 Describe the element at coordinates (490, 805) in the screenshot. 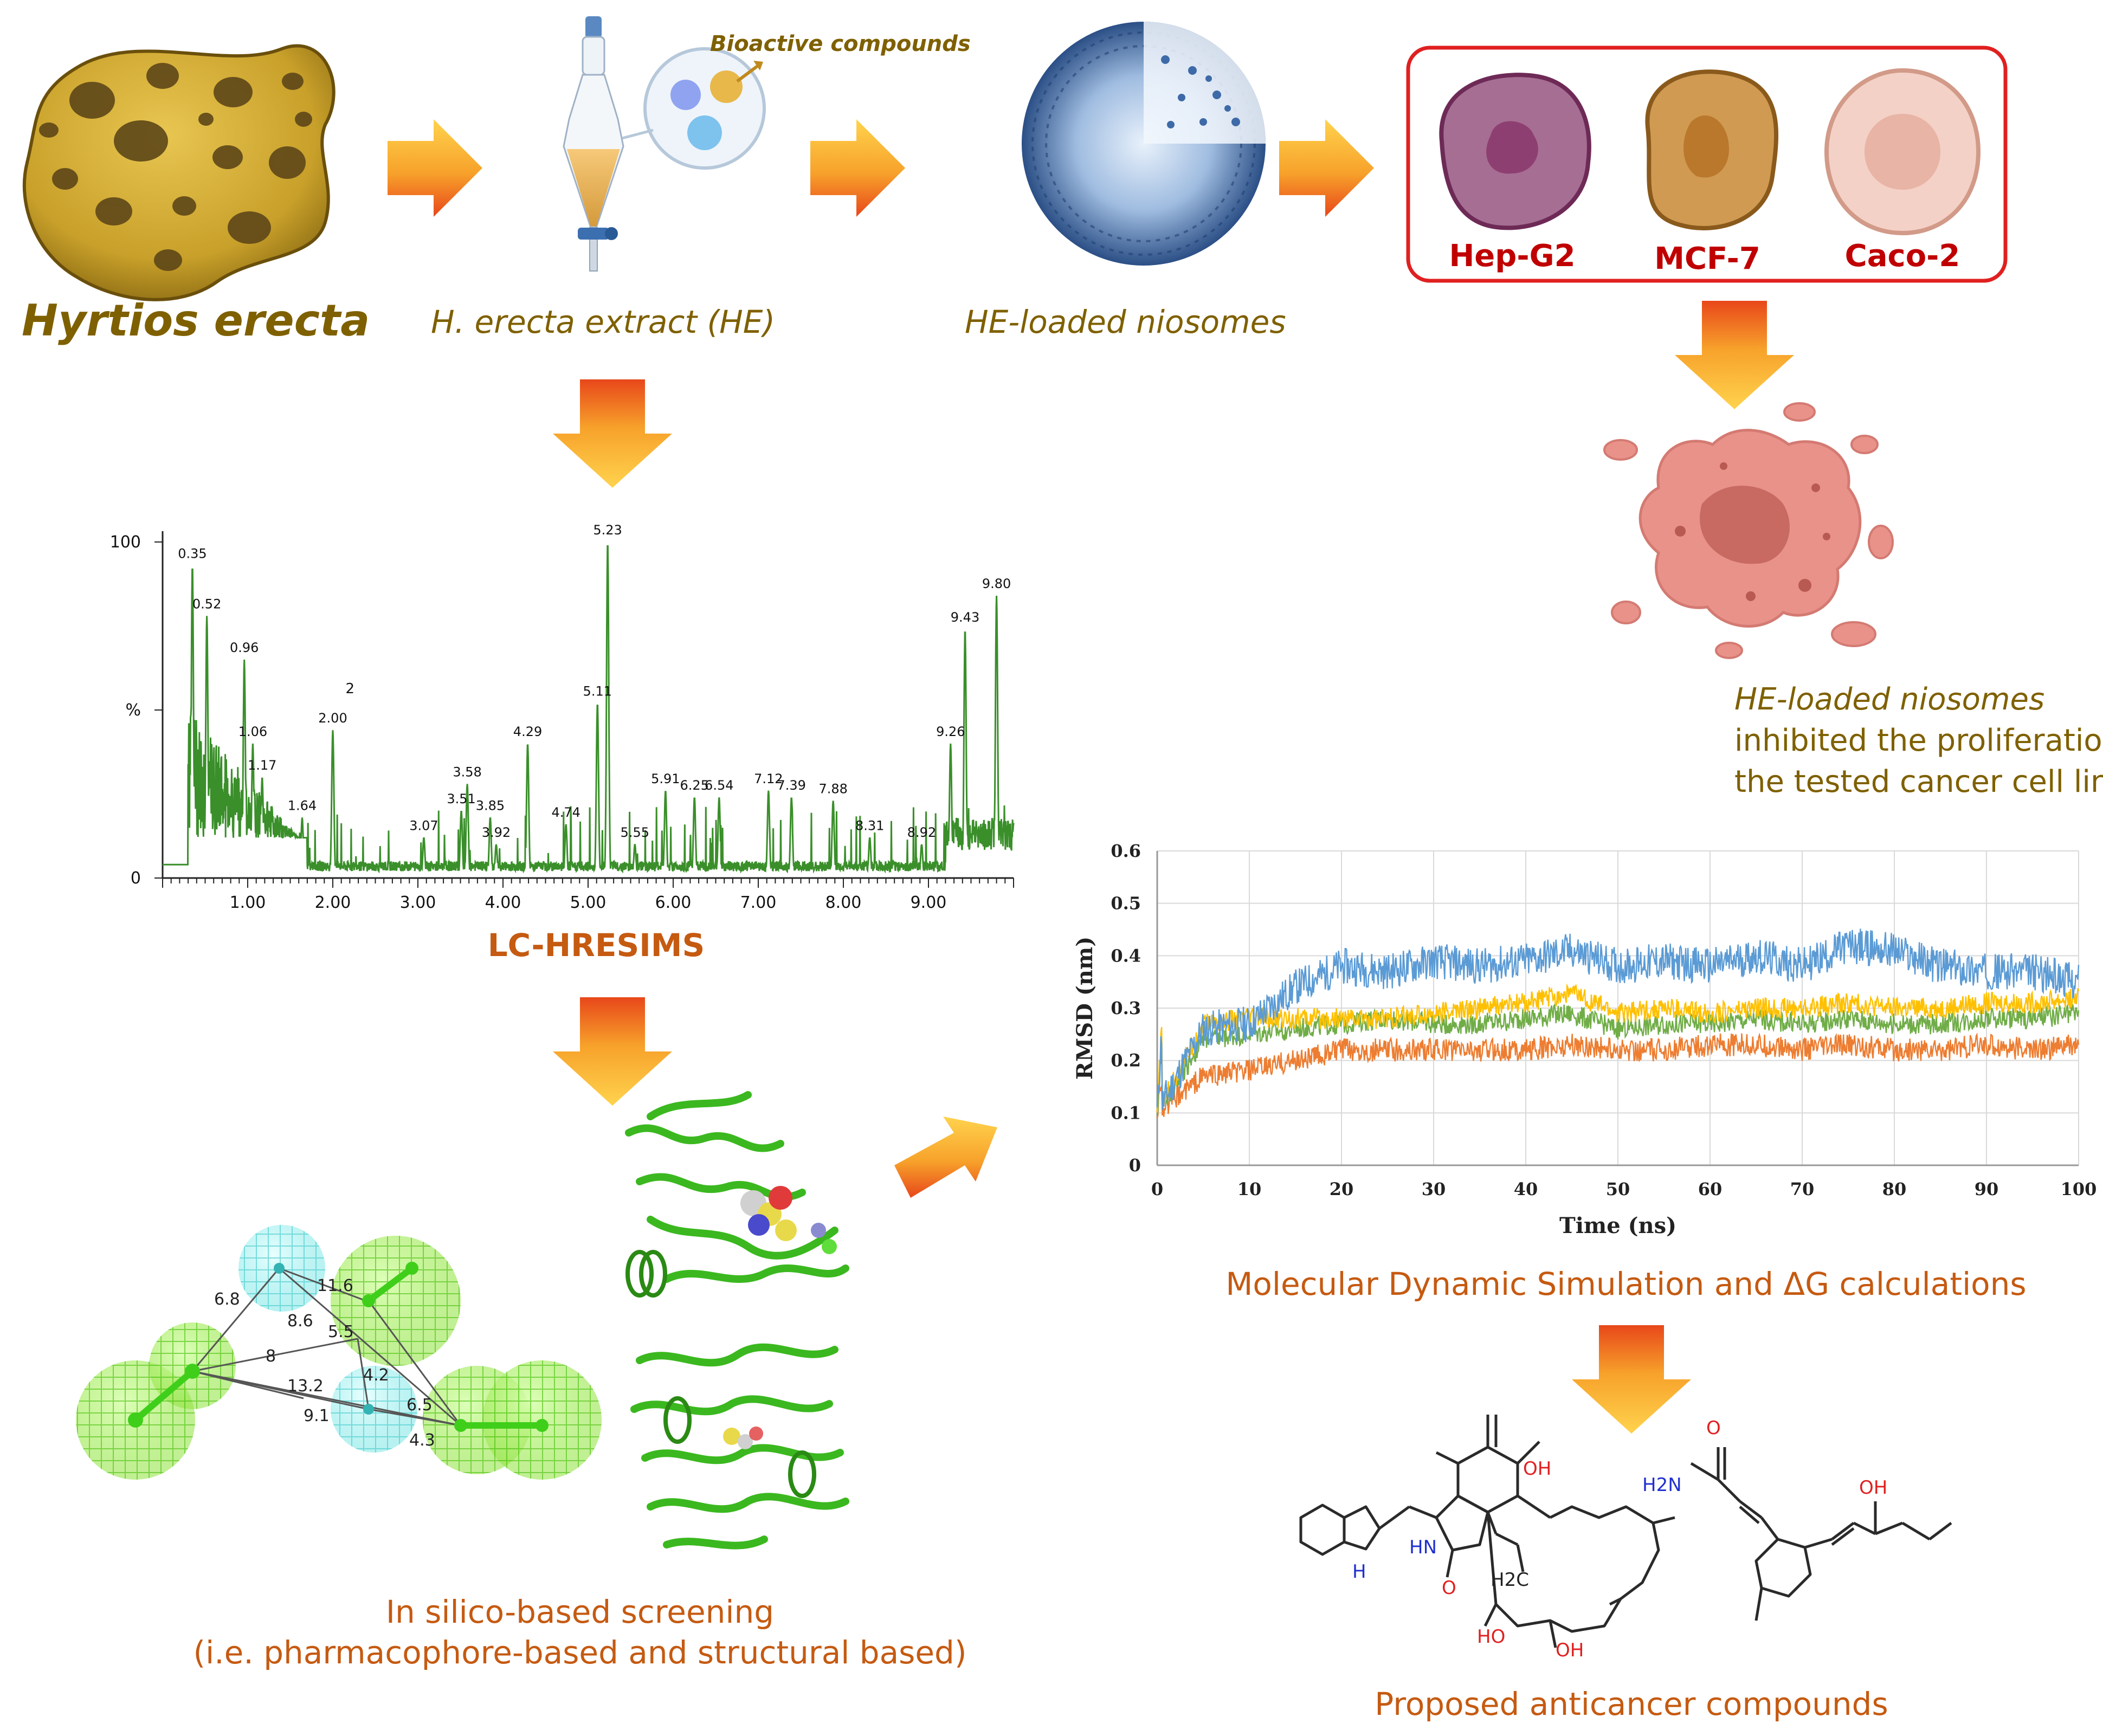

I see `lcms-peak-label: 3.85` at that location.